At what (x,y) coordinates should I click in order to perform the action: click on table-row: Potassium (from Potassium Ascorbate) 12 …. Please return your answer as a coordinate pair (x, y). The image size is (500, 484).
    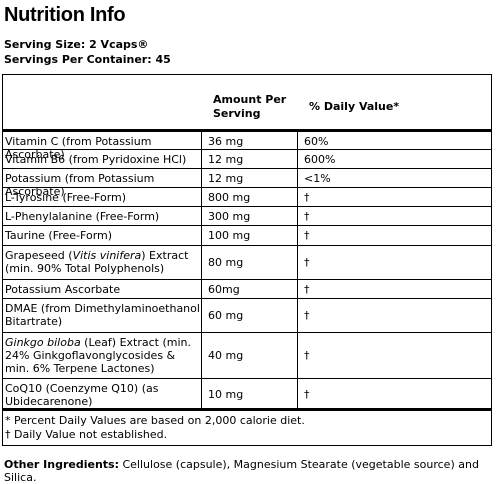
    Looking at the image, I should click on (247, 183).